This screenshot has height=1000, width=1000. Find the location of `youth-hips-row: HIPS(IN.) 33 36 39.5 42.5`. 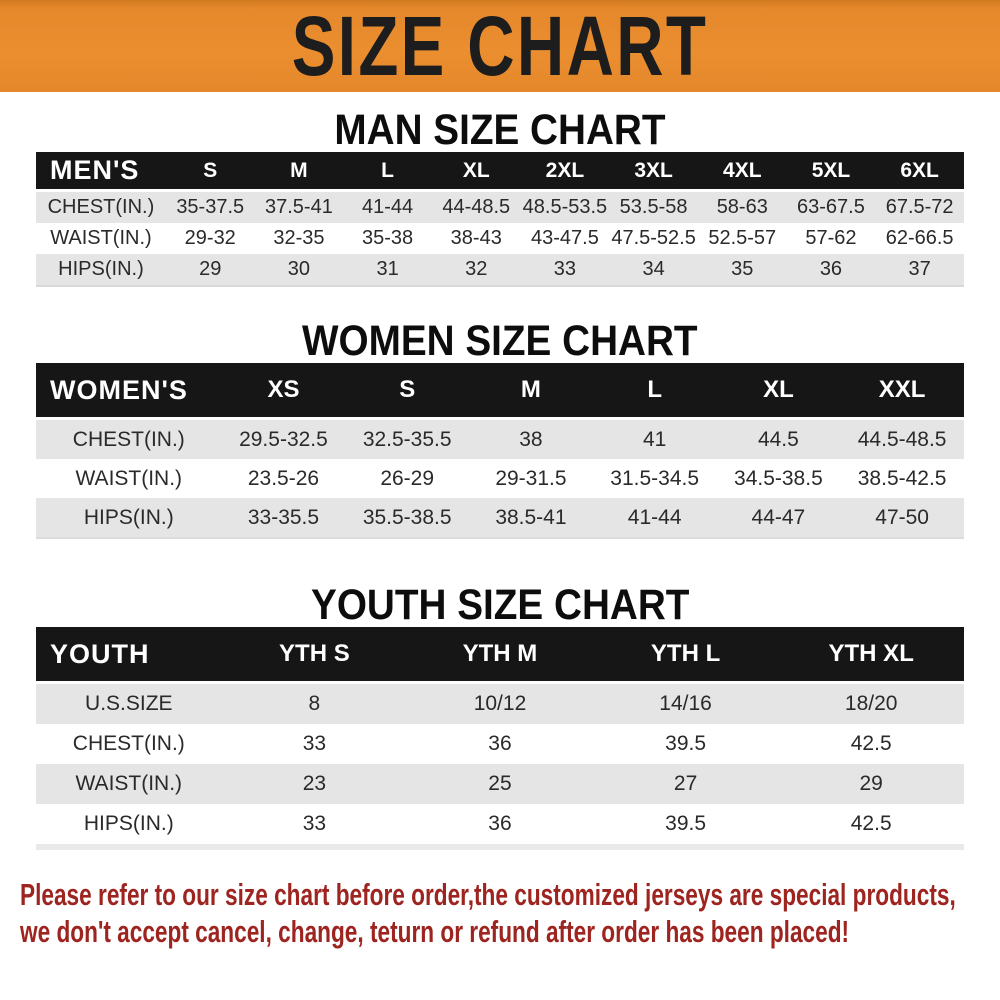

youth-hips-row: HIPS(IN.) 33 36 39.5 42.5 is located at coordinates (500, 825).